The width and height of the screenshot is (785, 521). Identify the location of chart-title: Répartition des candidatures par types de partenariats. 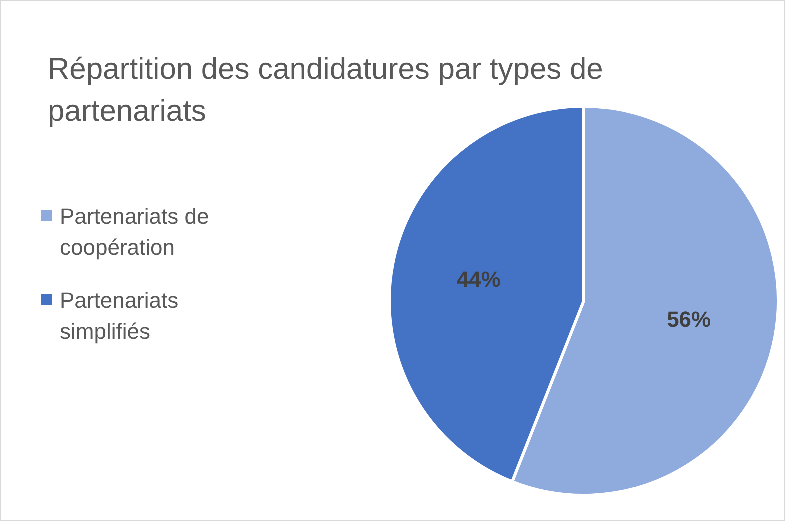
(326, 91).